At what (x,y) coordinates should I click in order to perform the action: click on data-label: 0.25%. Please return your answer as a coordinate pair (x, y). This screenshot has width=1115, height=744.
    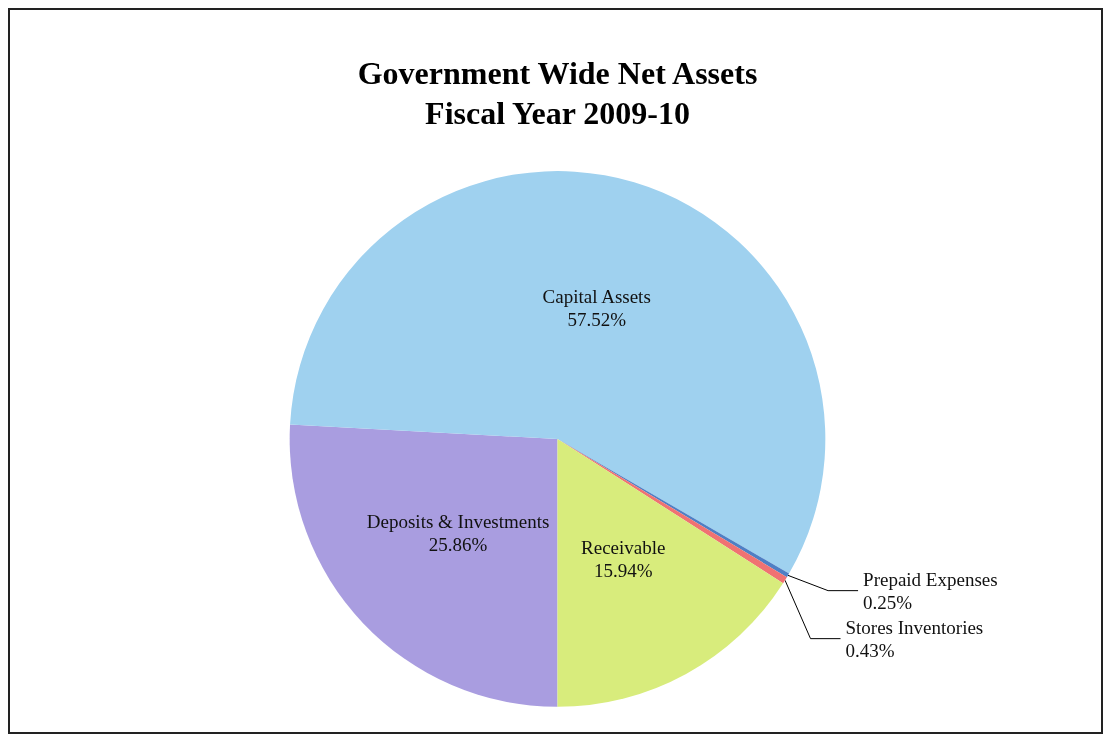
    Looking at the image, I should click on (888, 602).